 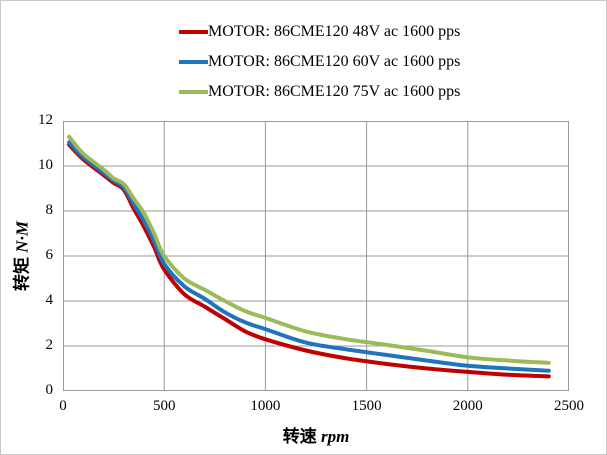 What do you see at coordinates (265, 406) in the screenshot?
I see `x-tick-label: 1000` at bounding box center [265, 406].